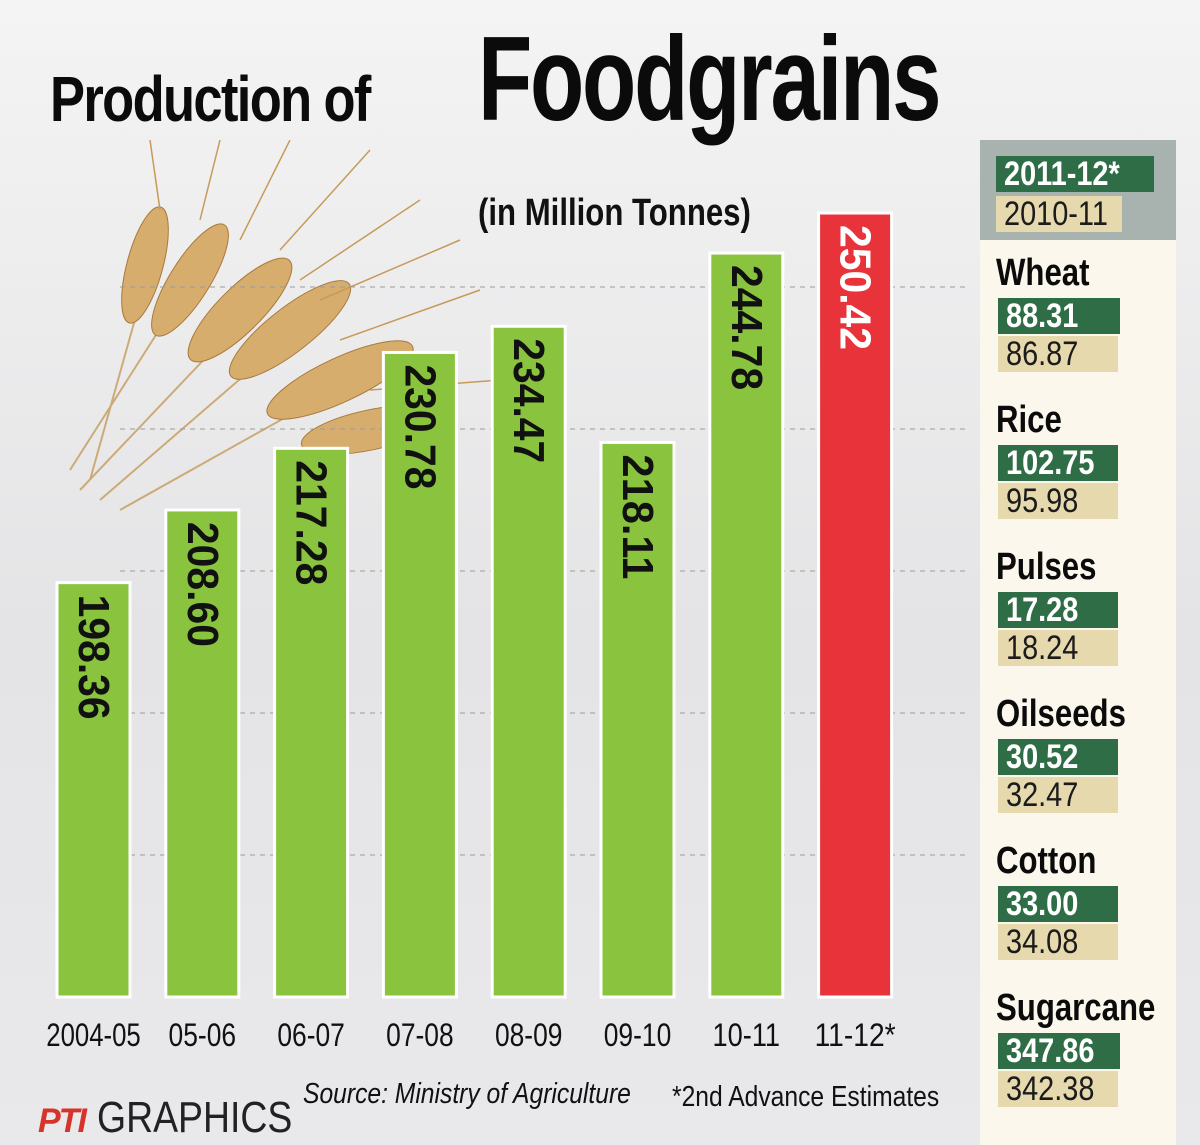  Describe the element at coordinates (709, 79) in the screenshot. I see `title-part-2: Foodgrains` at that location.